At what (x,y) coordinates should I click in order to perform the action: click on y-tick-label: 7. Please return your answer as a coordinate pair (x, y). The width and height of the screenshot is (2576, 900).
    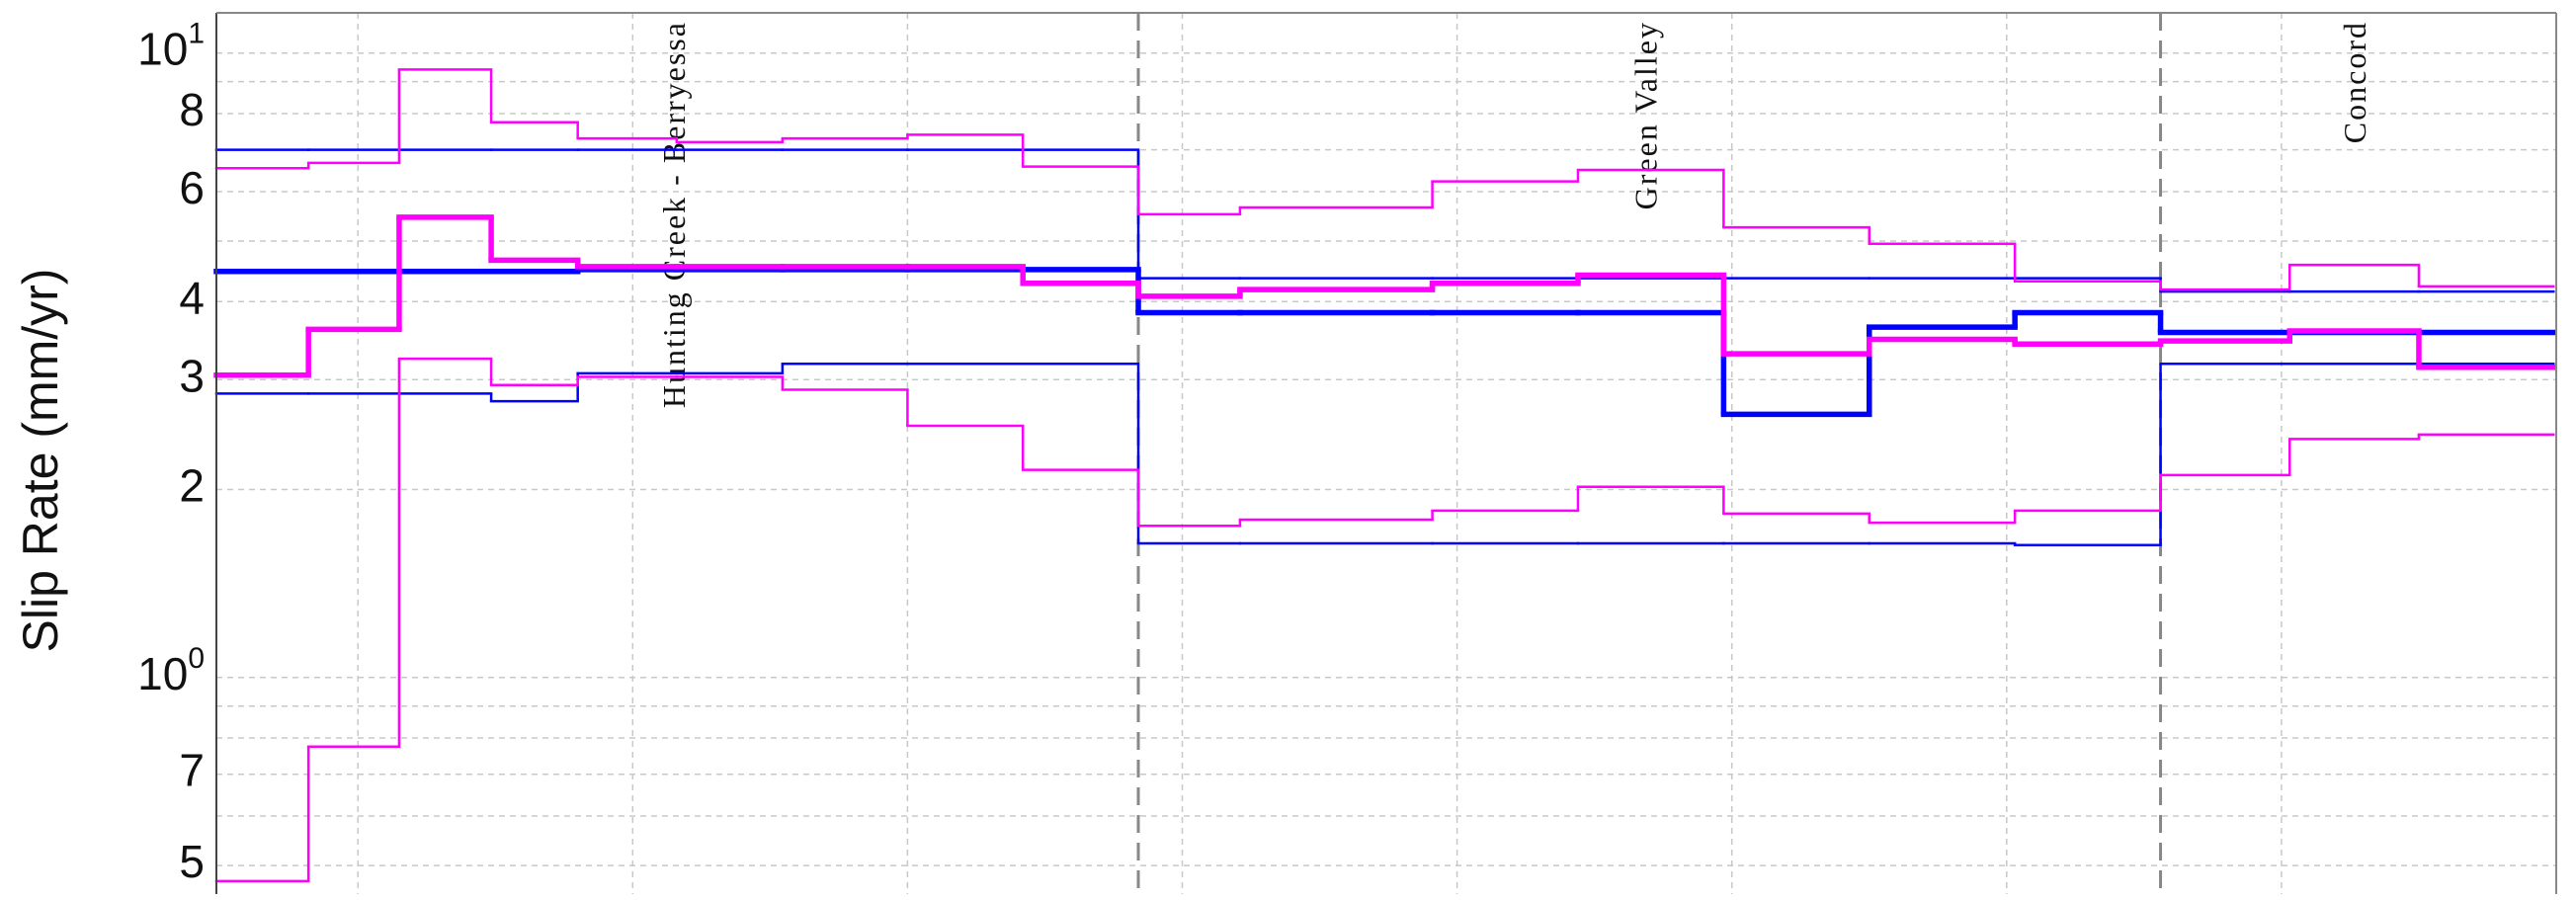
    Looking at the image, I should click on (192, 770).